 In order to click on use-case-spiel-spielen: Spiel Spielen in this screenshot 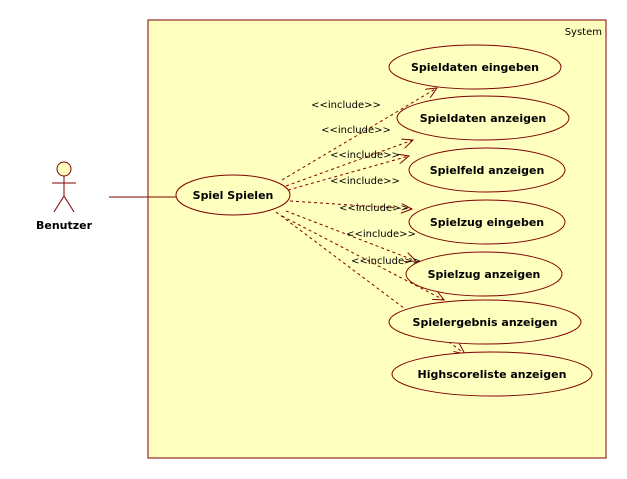, I will do `click(233, 195)`.